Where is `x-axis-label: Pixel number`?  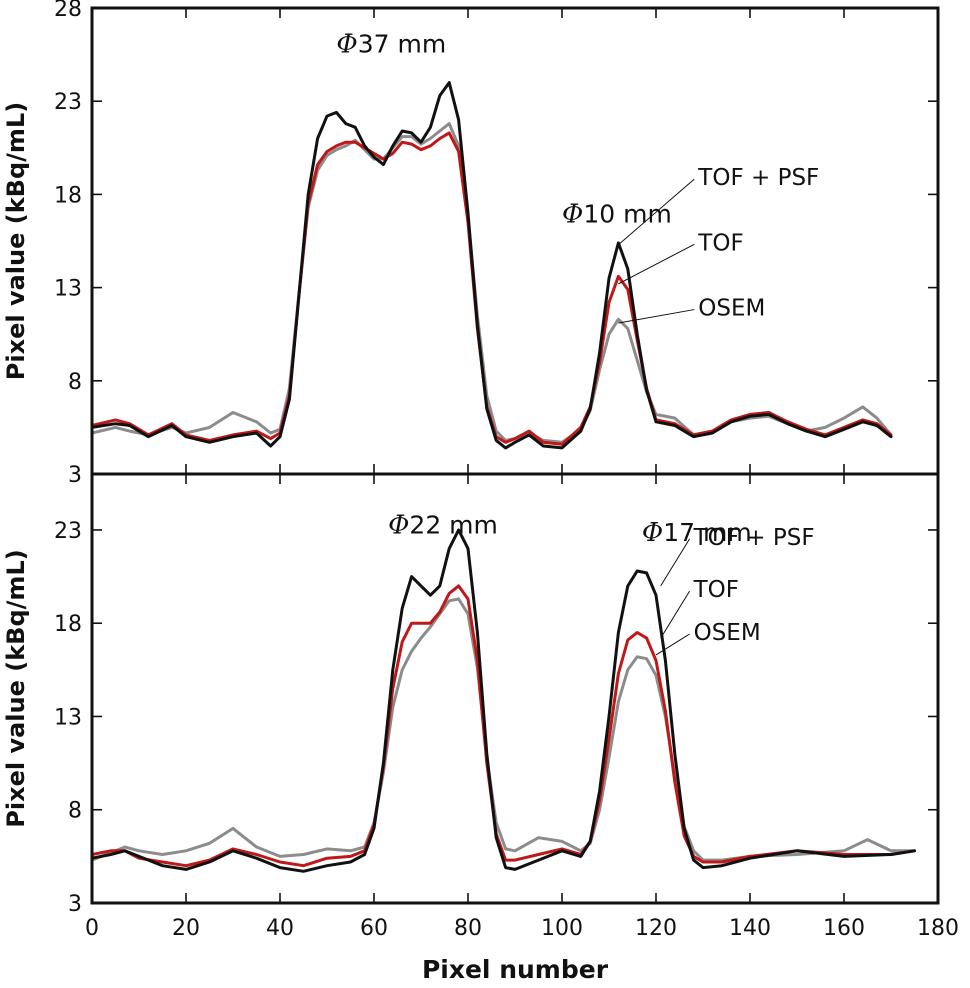
x-axis-label: Pixel number is located at coordinates (515, 969).